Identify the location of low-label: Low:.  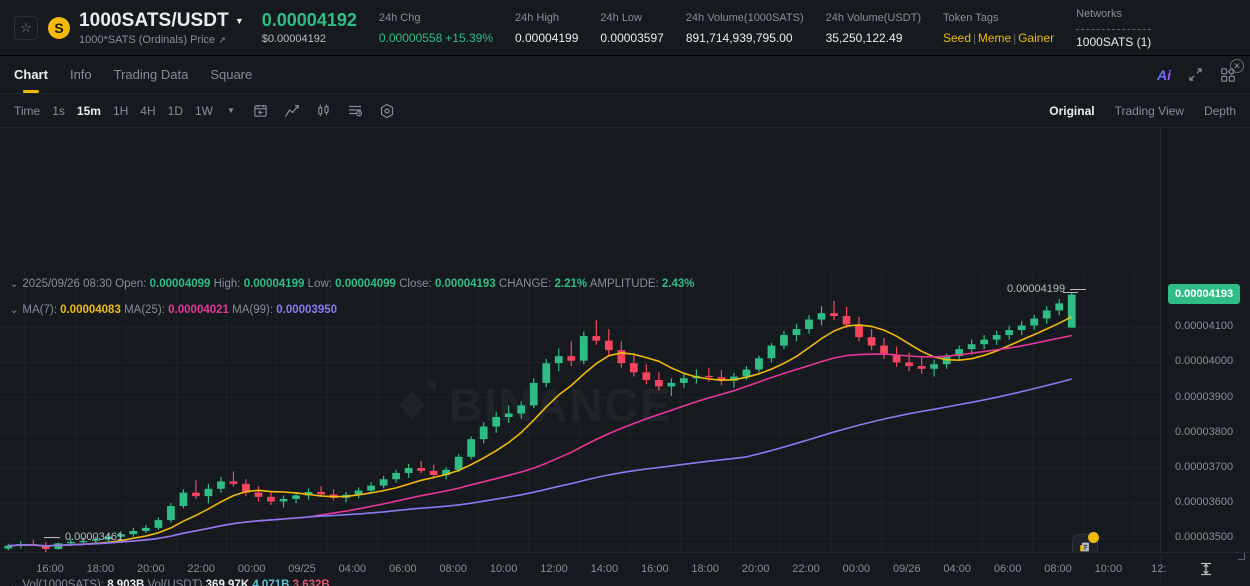
(319, 284).